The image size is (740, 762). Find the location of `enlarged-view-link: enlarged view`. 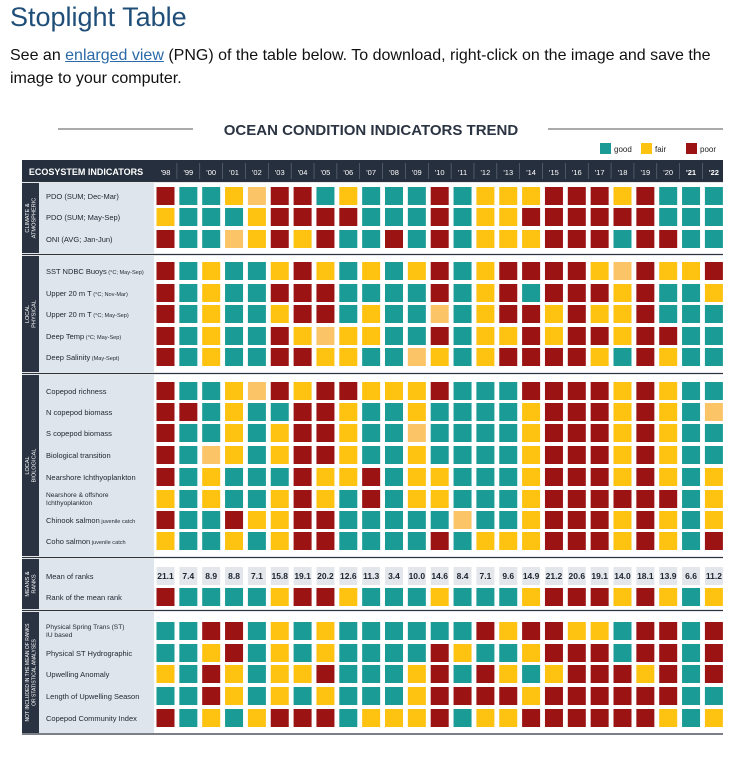

enlarged-view-link: enlarged view is located at coordinates (114, 55).